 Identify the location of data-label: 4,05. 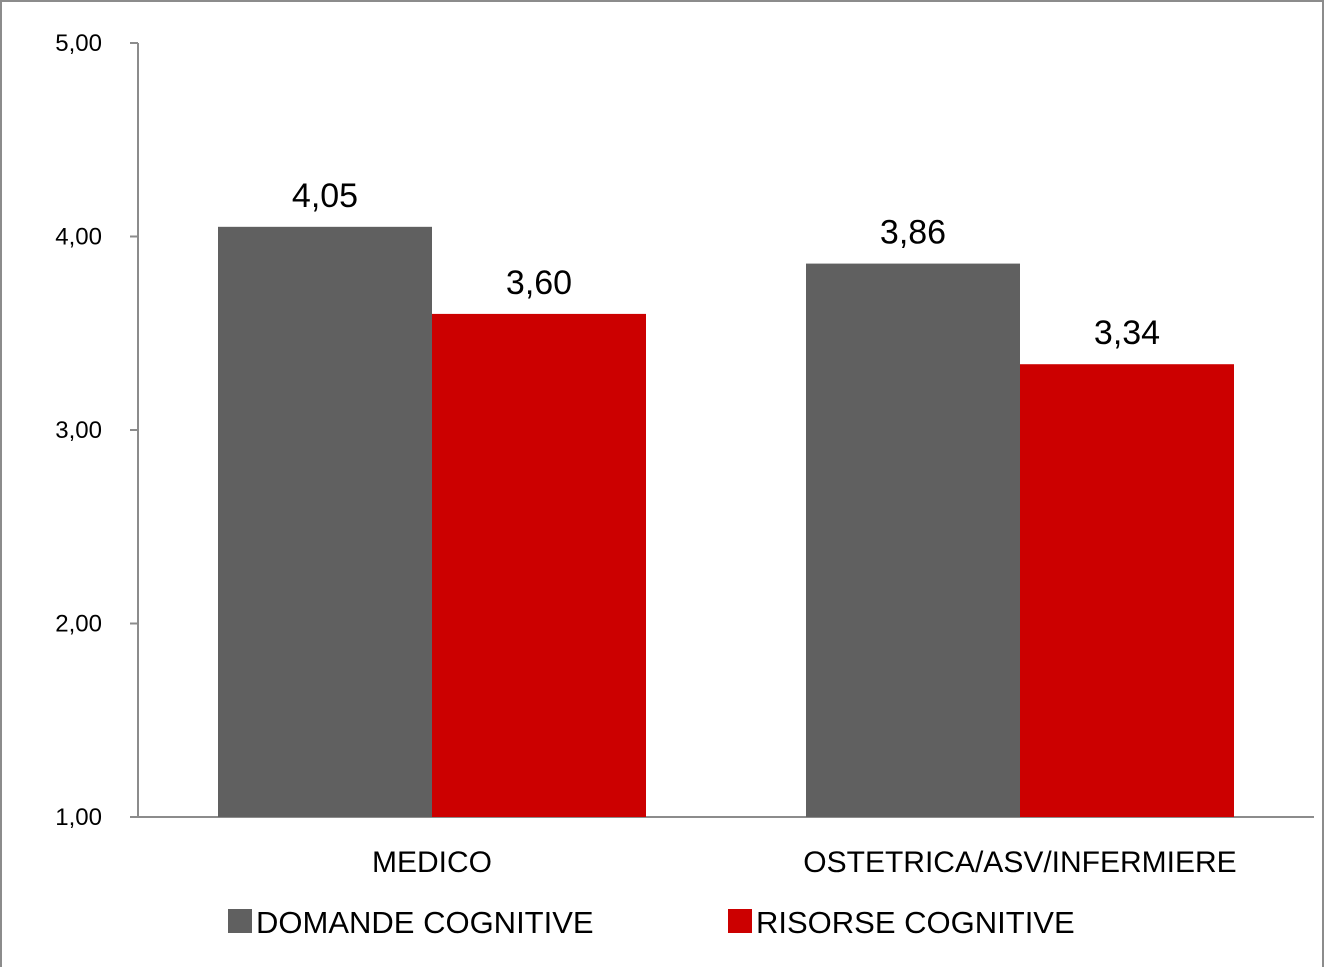
(325, 196).